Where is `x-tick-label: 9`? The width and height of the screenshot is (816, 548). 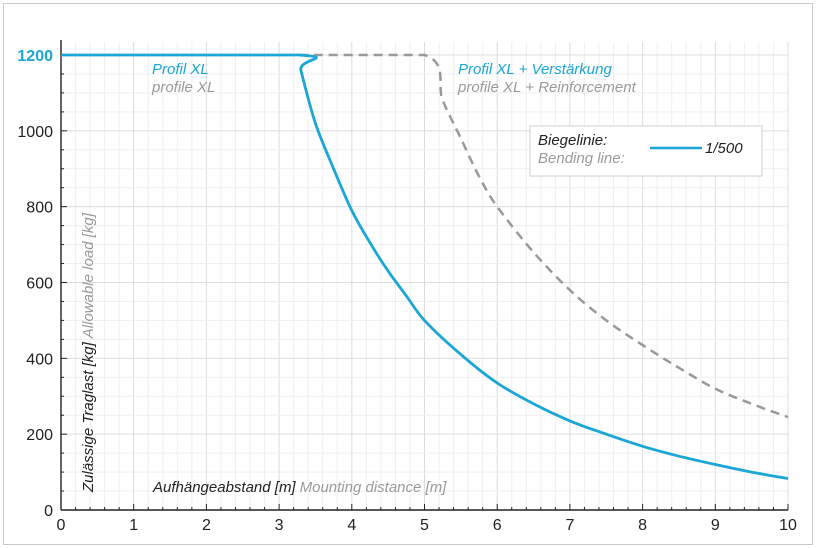 x-tick-label: 9 is located at coordinates (715, 525).